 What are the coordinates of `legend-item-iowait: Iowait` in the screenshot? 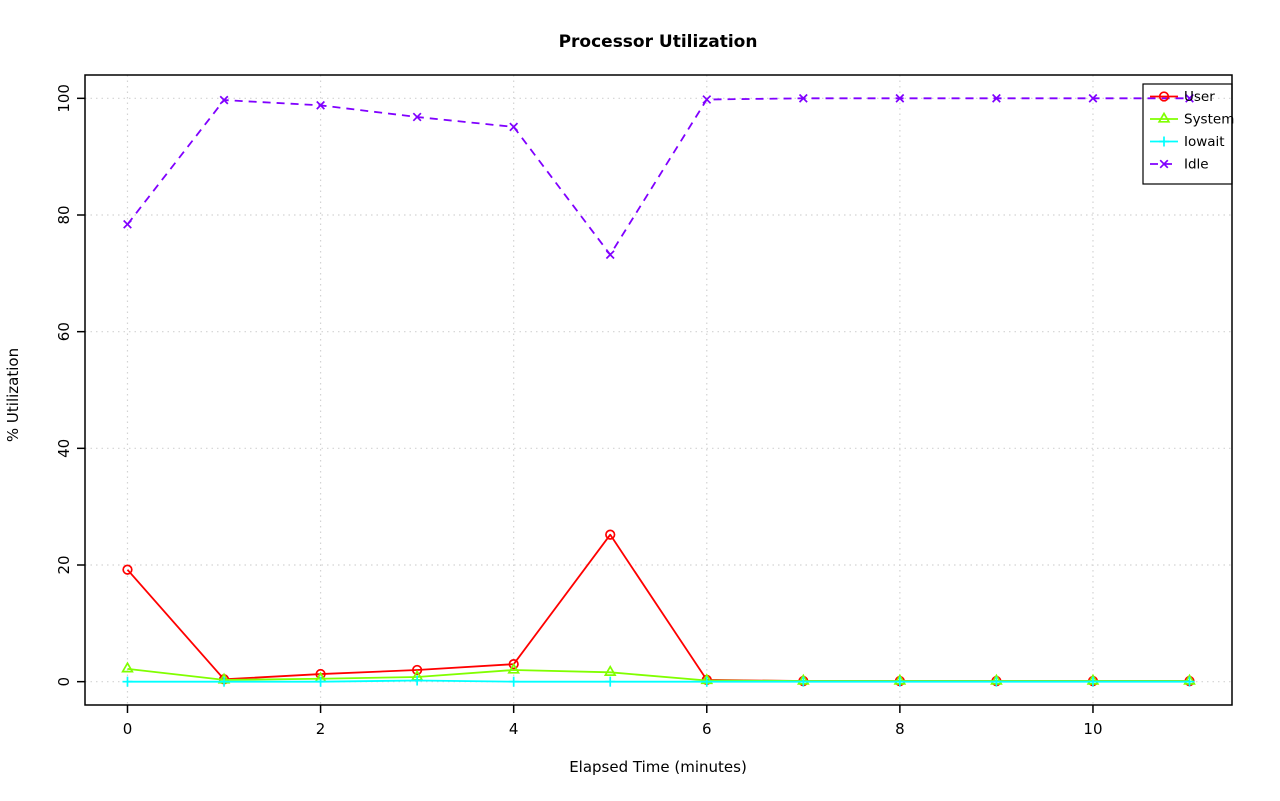 It's located at (1187, 142).